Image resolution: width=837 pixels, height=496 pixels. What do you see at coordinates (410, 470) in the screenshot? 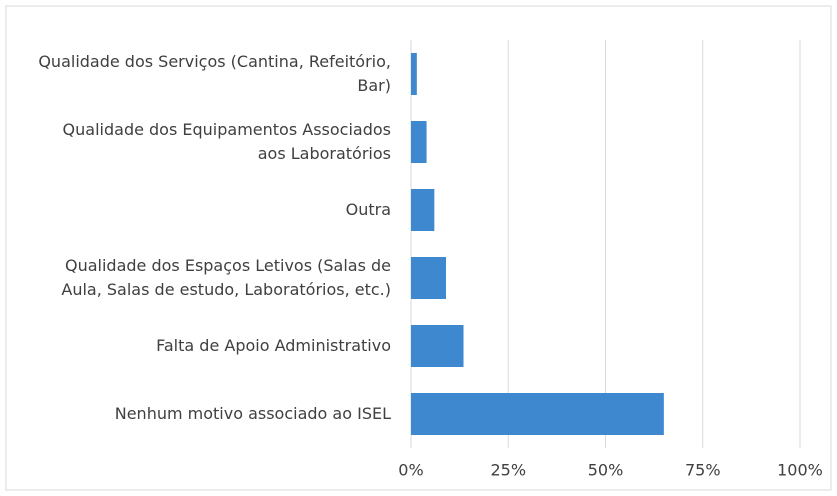
I see `x-tick-label: 0%` at bounding box center [410, 470].